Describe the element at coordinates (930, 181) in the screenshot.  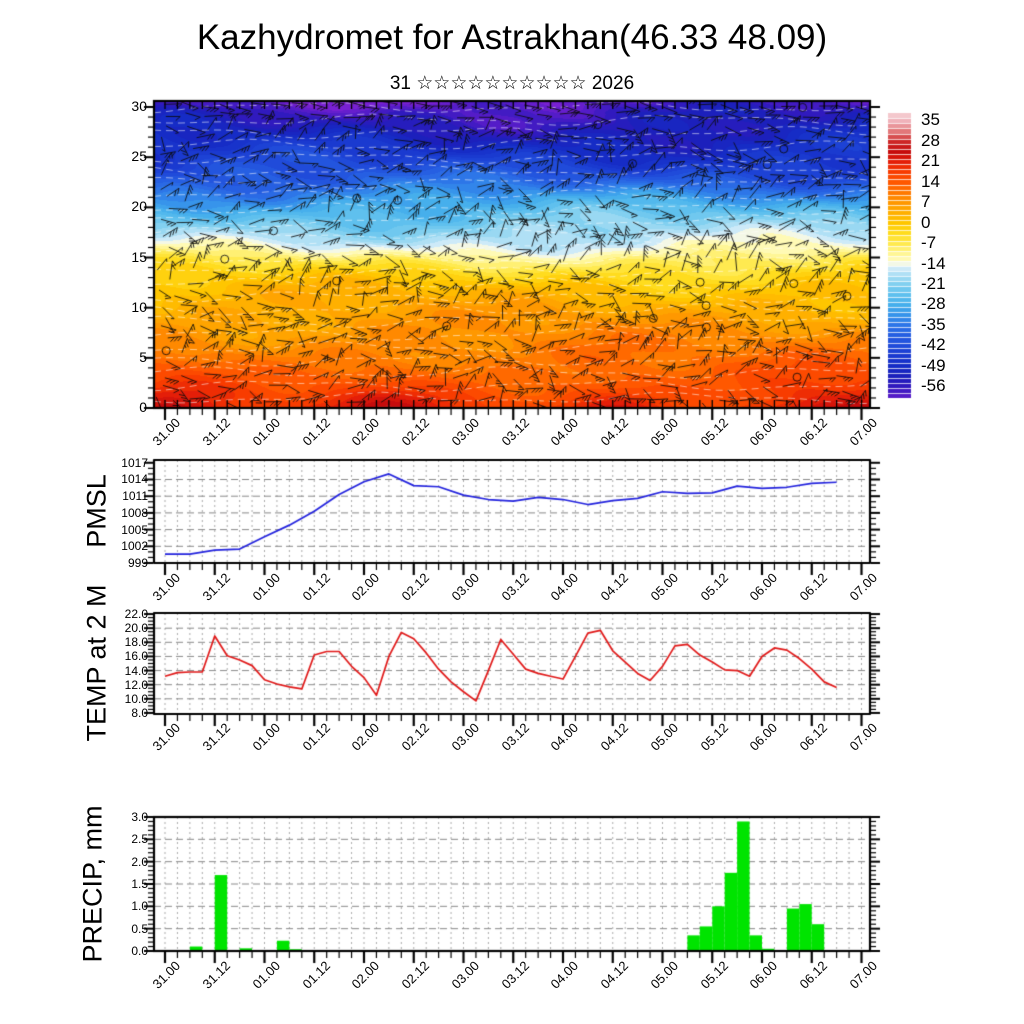
I see `colorbar-tick-label: 14` at that location.